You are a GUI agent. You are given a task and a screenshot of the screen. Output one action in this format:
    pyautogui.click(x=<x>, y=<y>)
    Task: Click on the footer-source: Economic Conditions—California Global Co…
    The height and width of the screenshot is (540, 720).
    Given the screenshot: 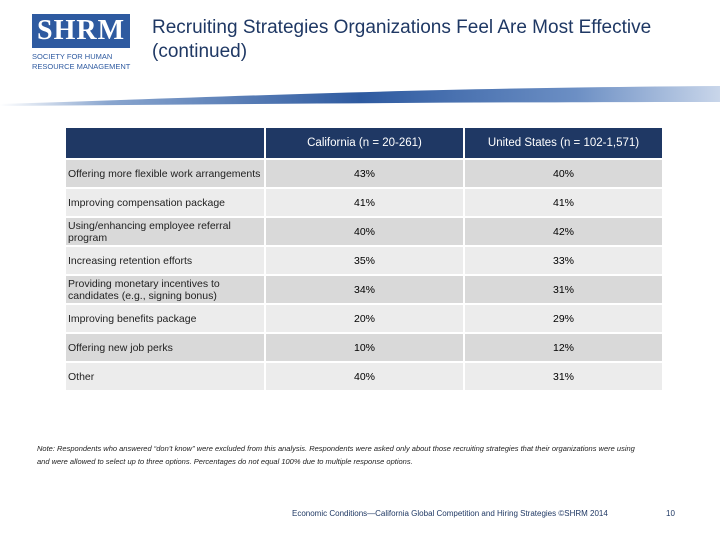 What is the action you would take?
    pyautogui.click(x=450, y=513)
    